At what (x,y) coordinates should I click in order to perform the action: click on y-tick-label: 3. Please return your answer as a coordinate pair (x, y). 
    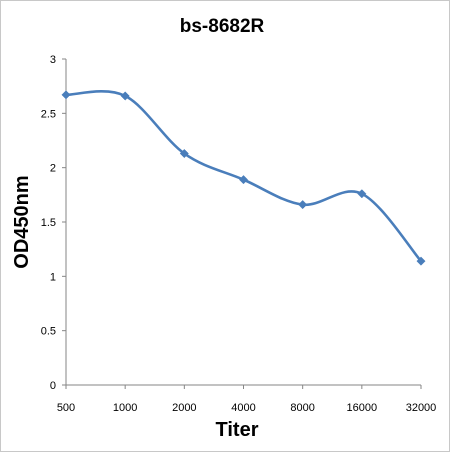
    Looking at the image, I should click on (53, 60).